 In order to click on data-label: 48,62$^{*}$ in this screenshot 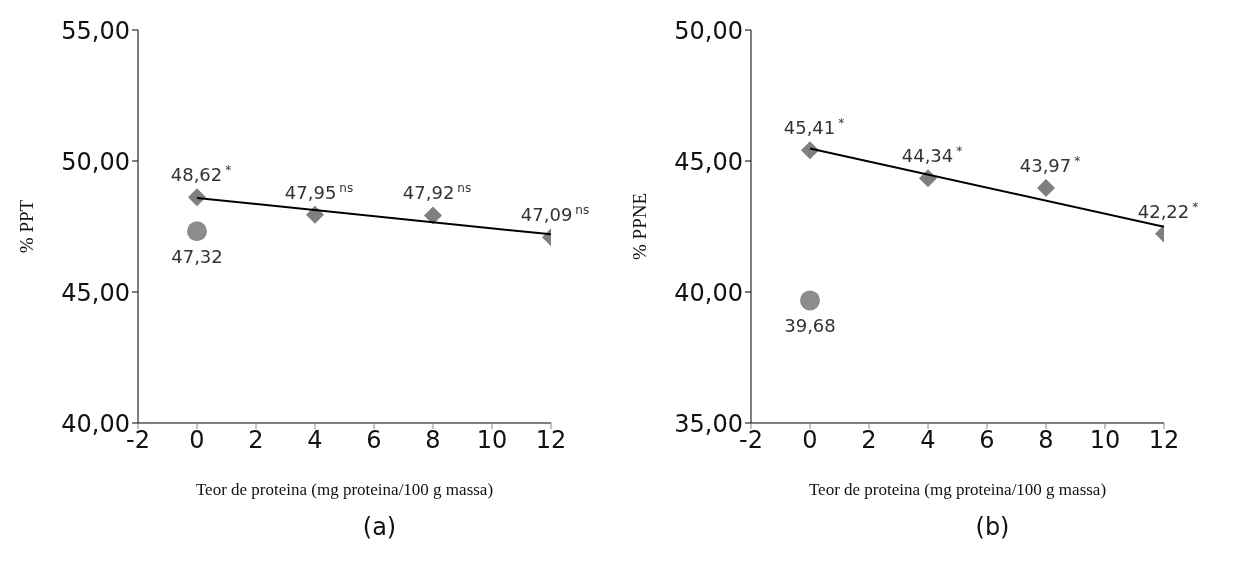, I will do `click(201, 174)`.